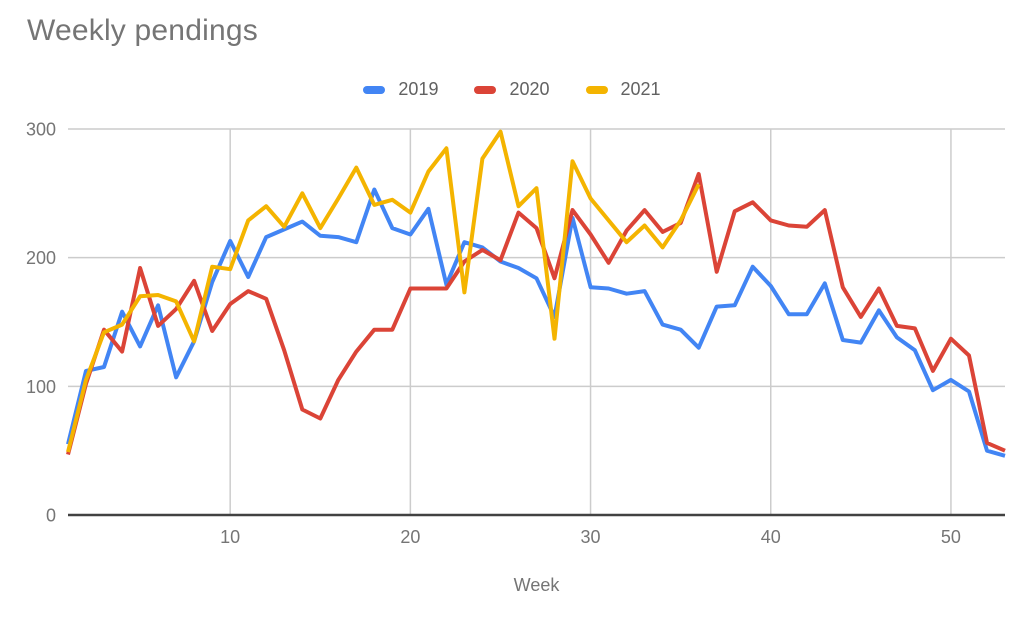  I want to click on x-tick-label-50: 50, so click(951, 537).